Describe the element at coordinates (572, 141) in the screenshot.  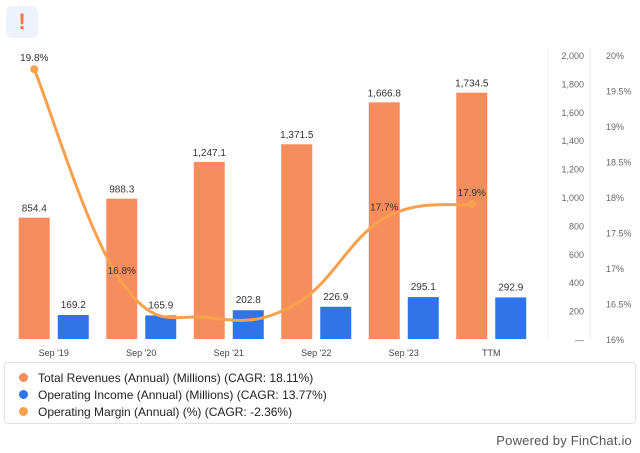
I see `y-left-tick-label: 1,400` at that location.